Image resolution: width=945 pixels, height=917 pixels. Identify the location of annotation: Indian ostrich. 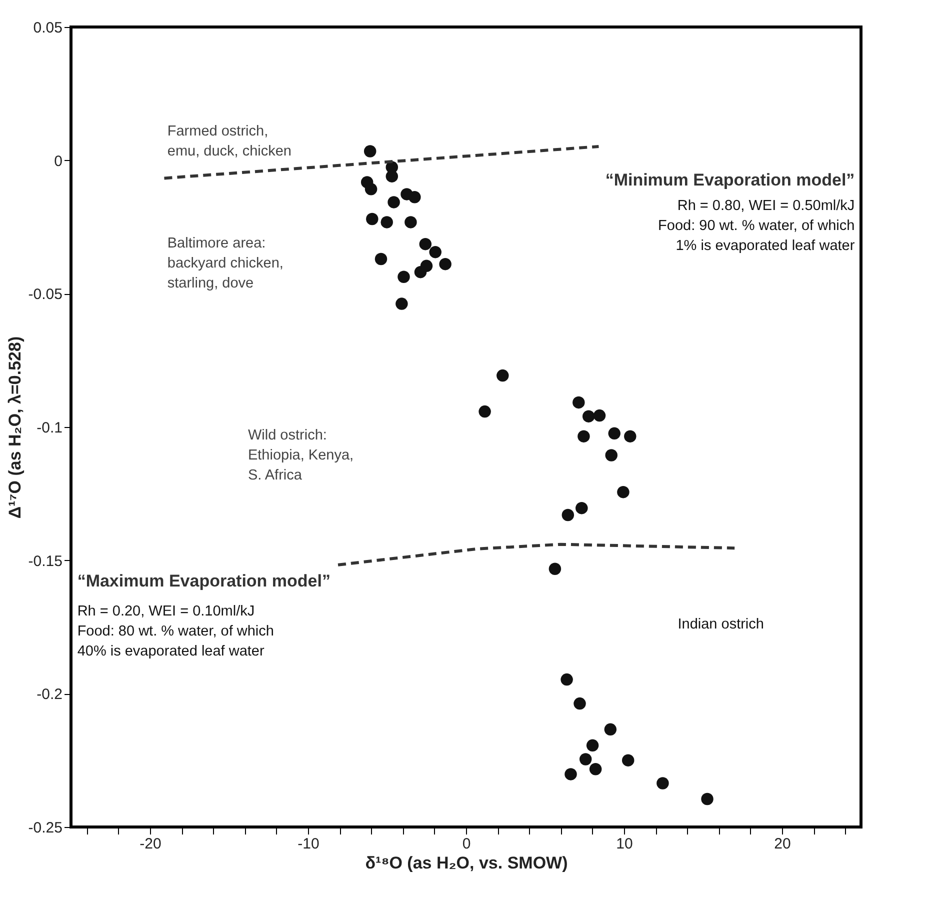
(721, 624).